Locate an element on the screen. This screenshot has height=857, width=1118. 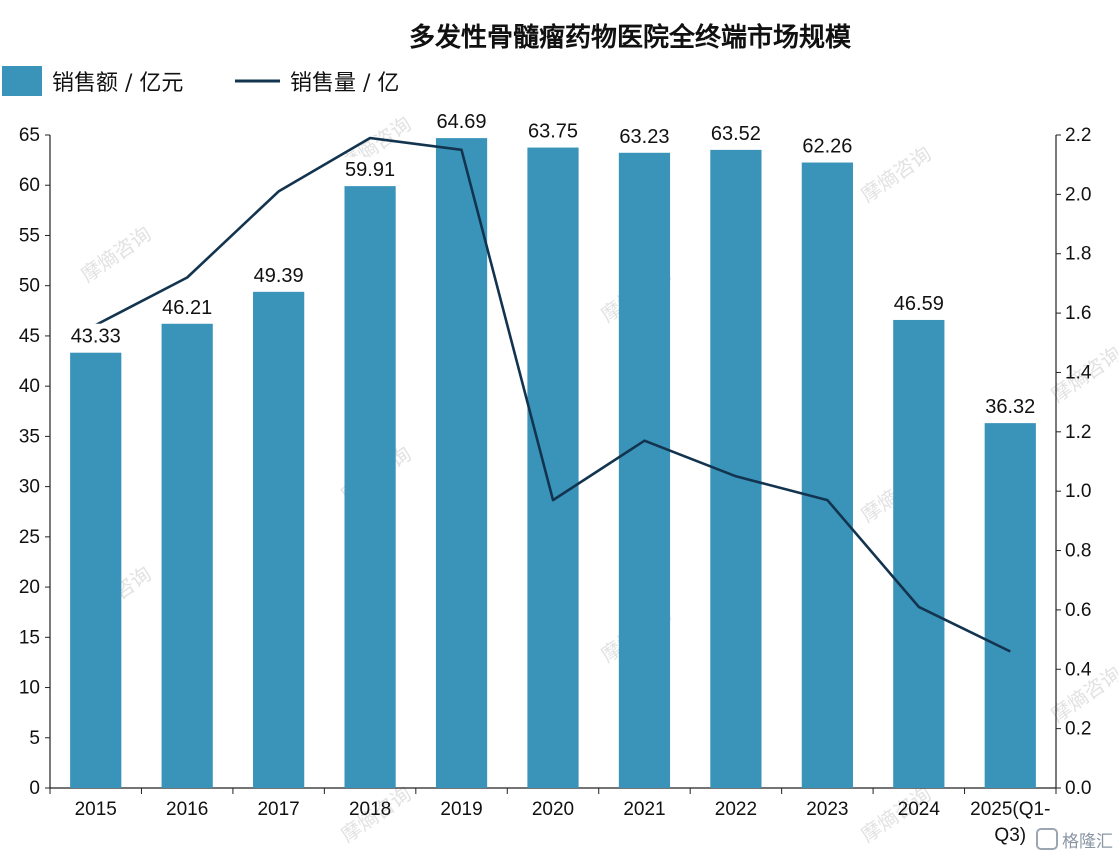
bar-data-label: 59.91 is located at coordinates (370, 170).